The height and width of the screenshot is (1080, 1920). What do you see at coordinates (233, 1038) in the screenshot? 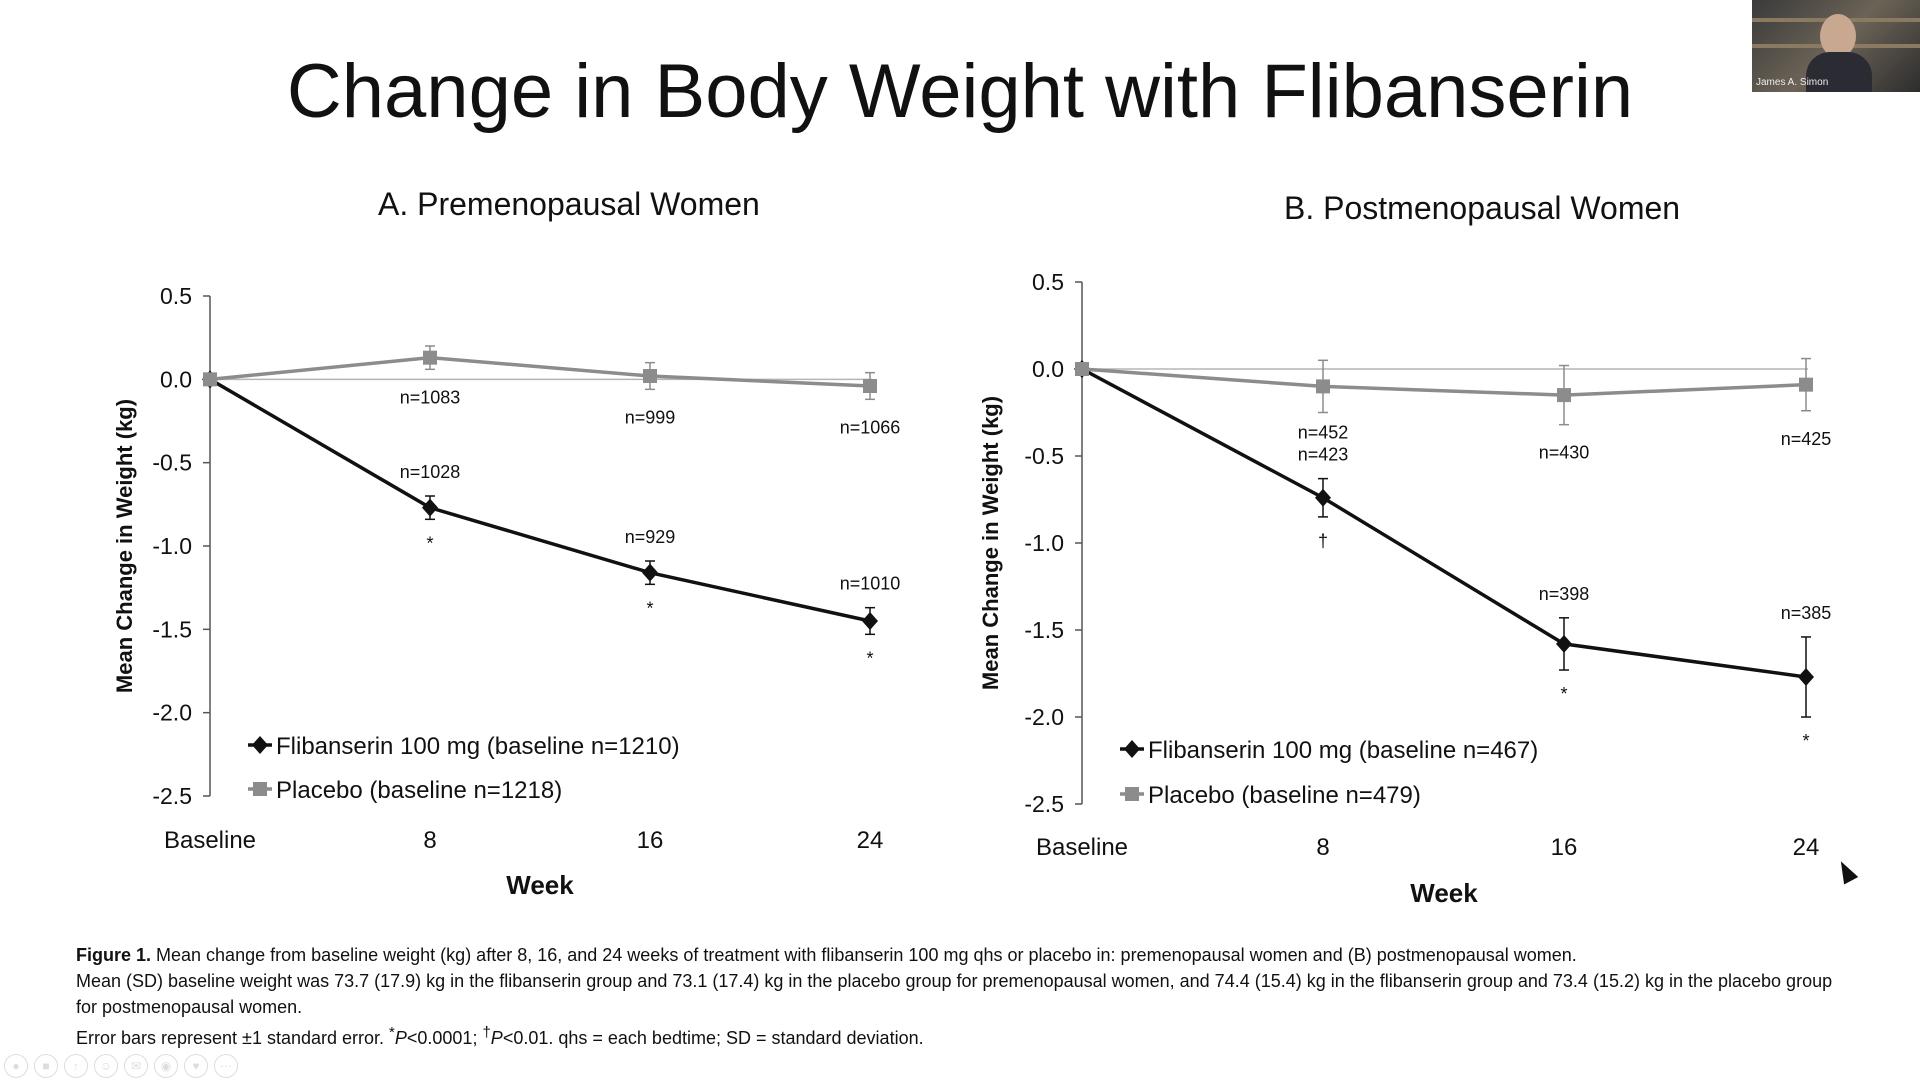
I see `caption-error-bars: Error bars represent ±1 standard error.` at bounding box center [233, 1038].